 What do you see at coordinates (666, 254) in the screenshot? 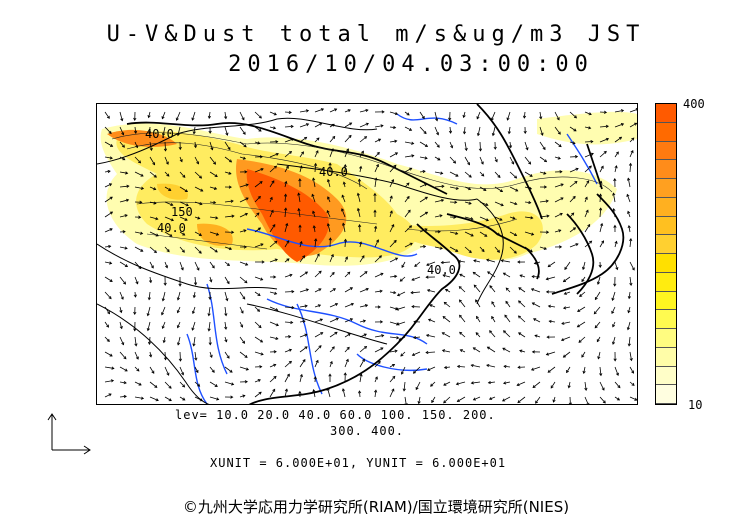
I see `colorbar` at bounding box center [666, 254].